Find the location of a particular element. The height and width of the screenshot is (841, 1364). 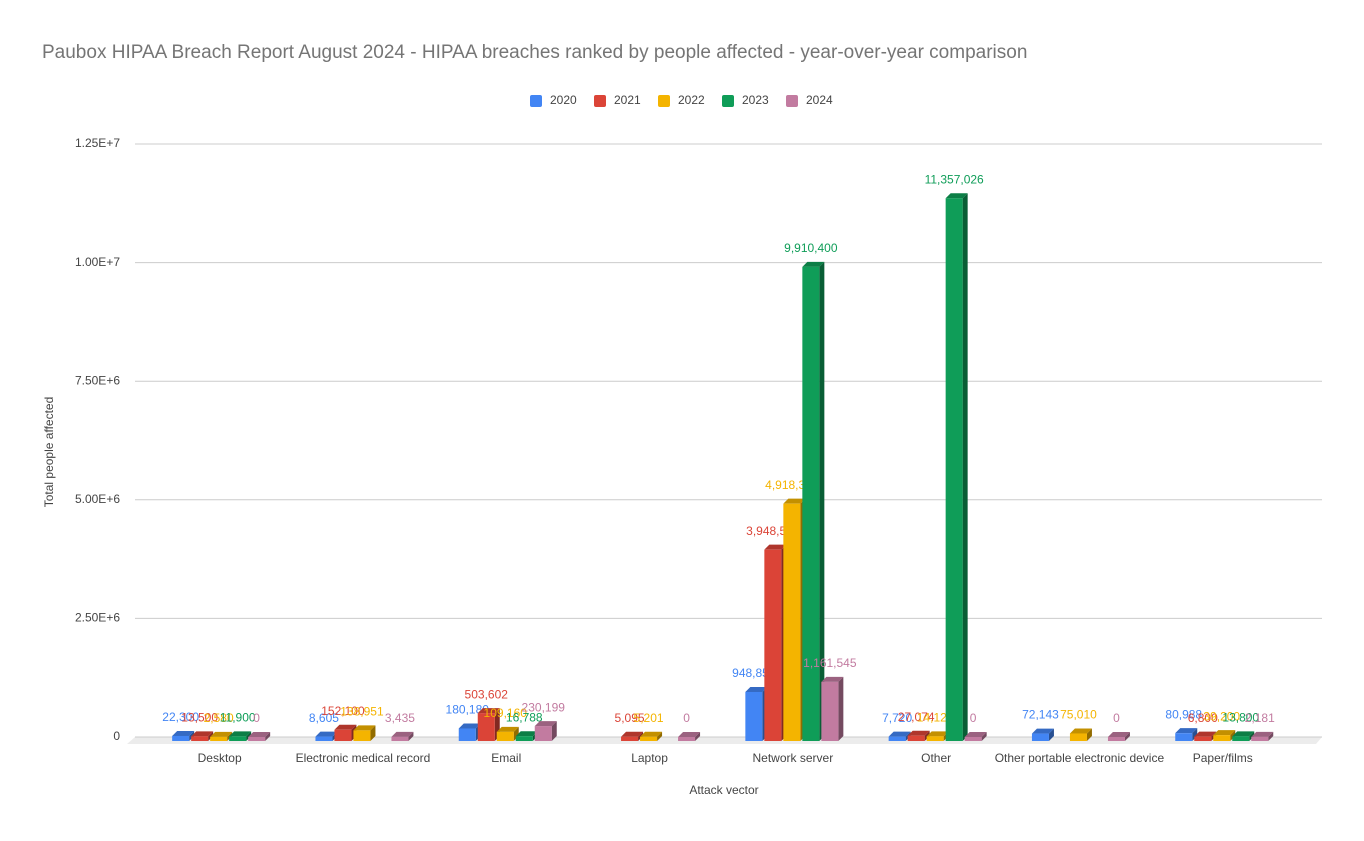

legend-label: 2021 is located at coordinates (627, 100).